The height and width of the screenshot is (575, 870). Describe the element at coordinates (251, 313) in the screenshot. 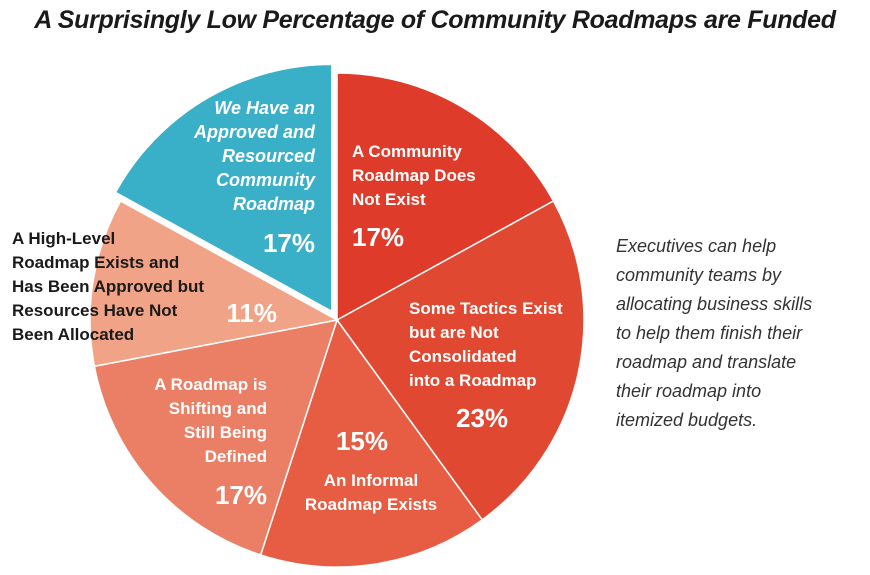

I see `slice-value-label: 11%` at that location.